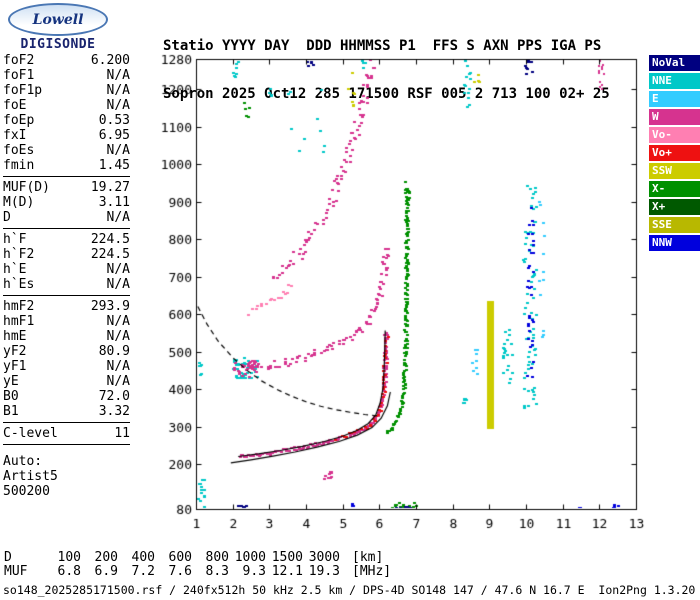  What do you see at coordinates (19, 150) in the screenshot?
I see `param-label: foEs` at bounding box center [19, 150].